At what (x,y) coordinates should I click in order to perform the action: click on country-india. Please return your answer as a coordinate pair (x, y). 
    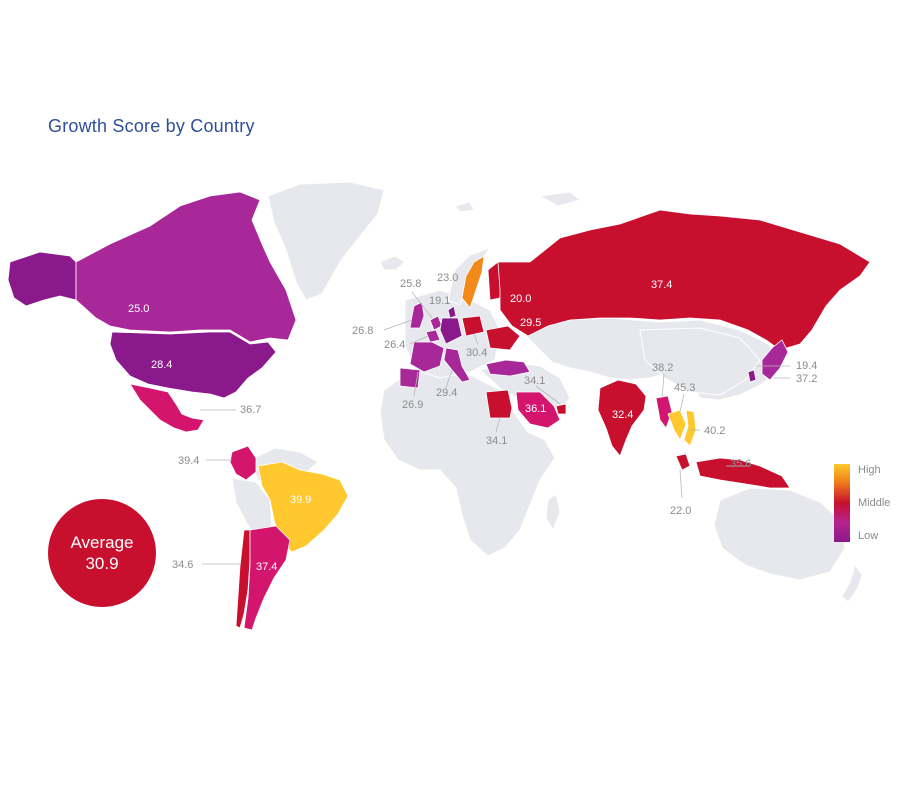
    Looking at the image, I should click on (622, 418).